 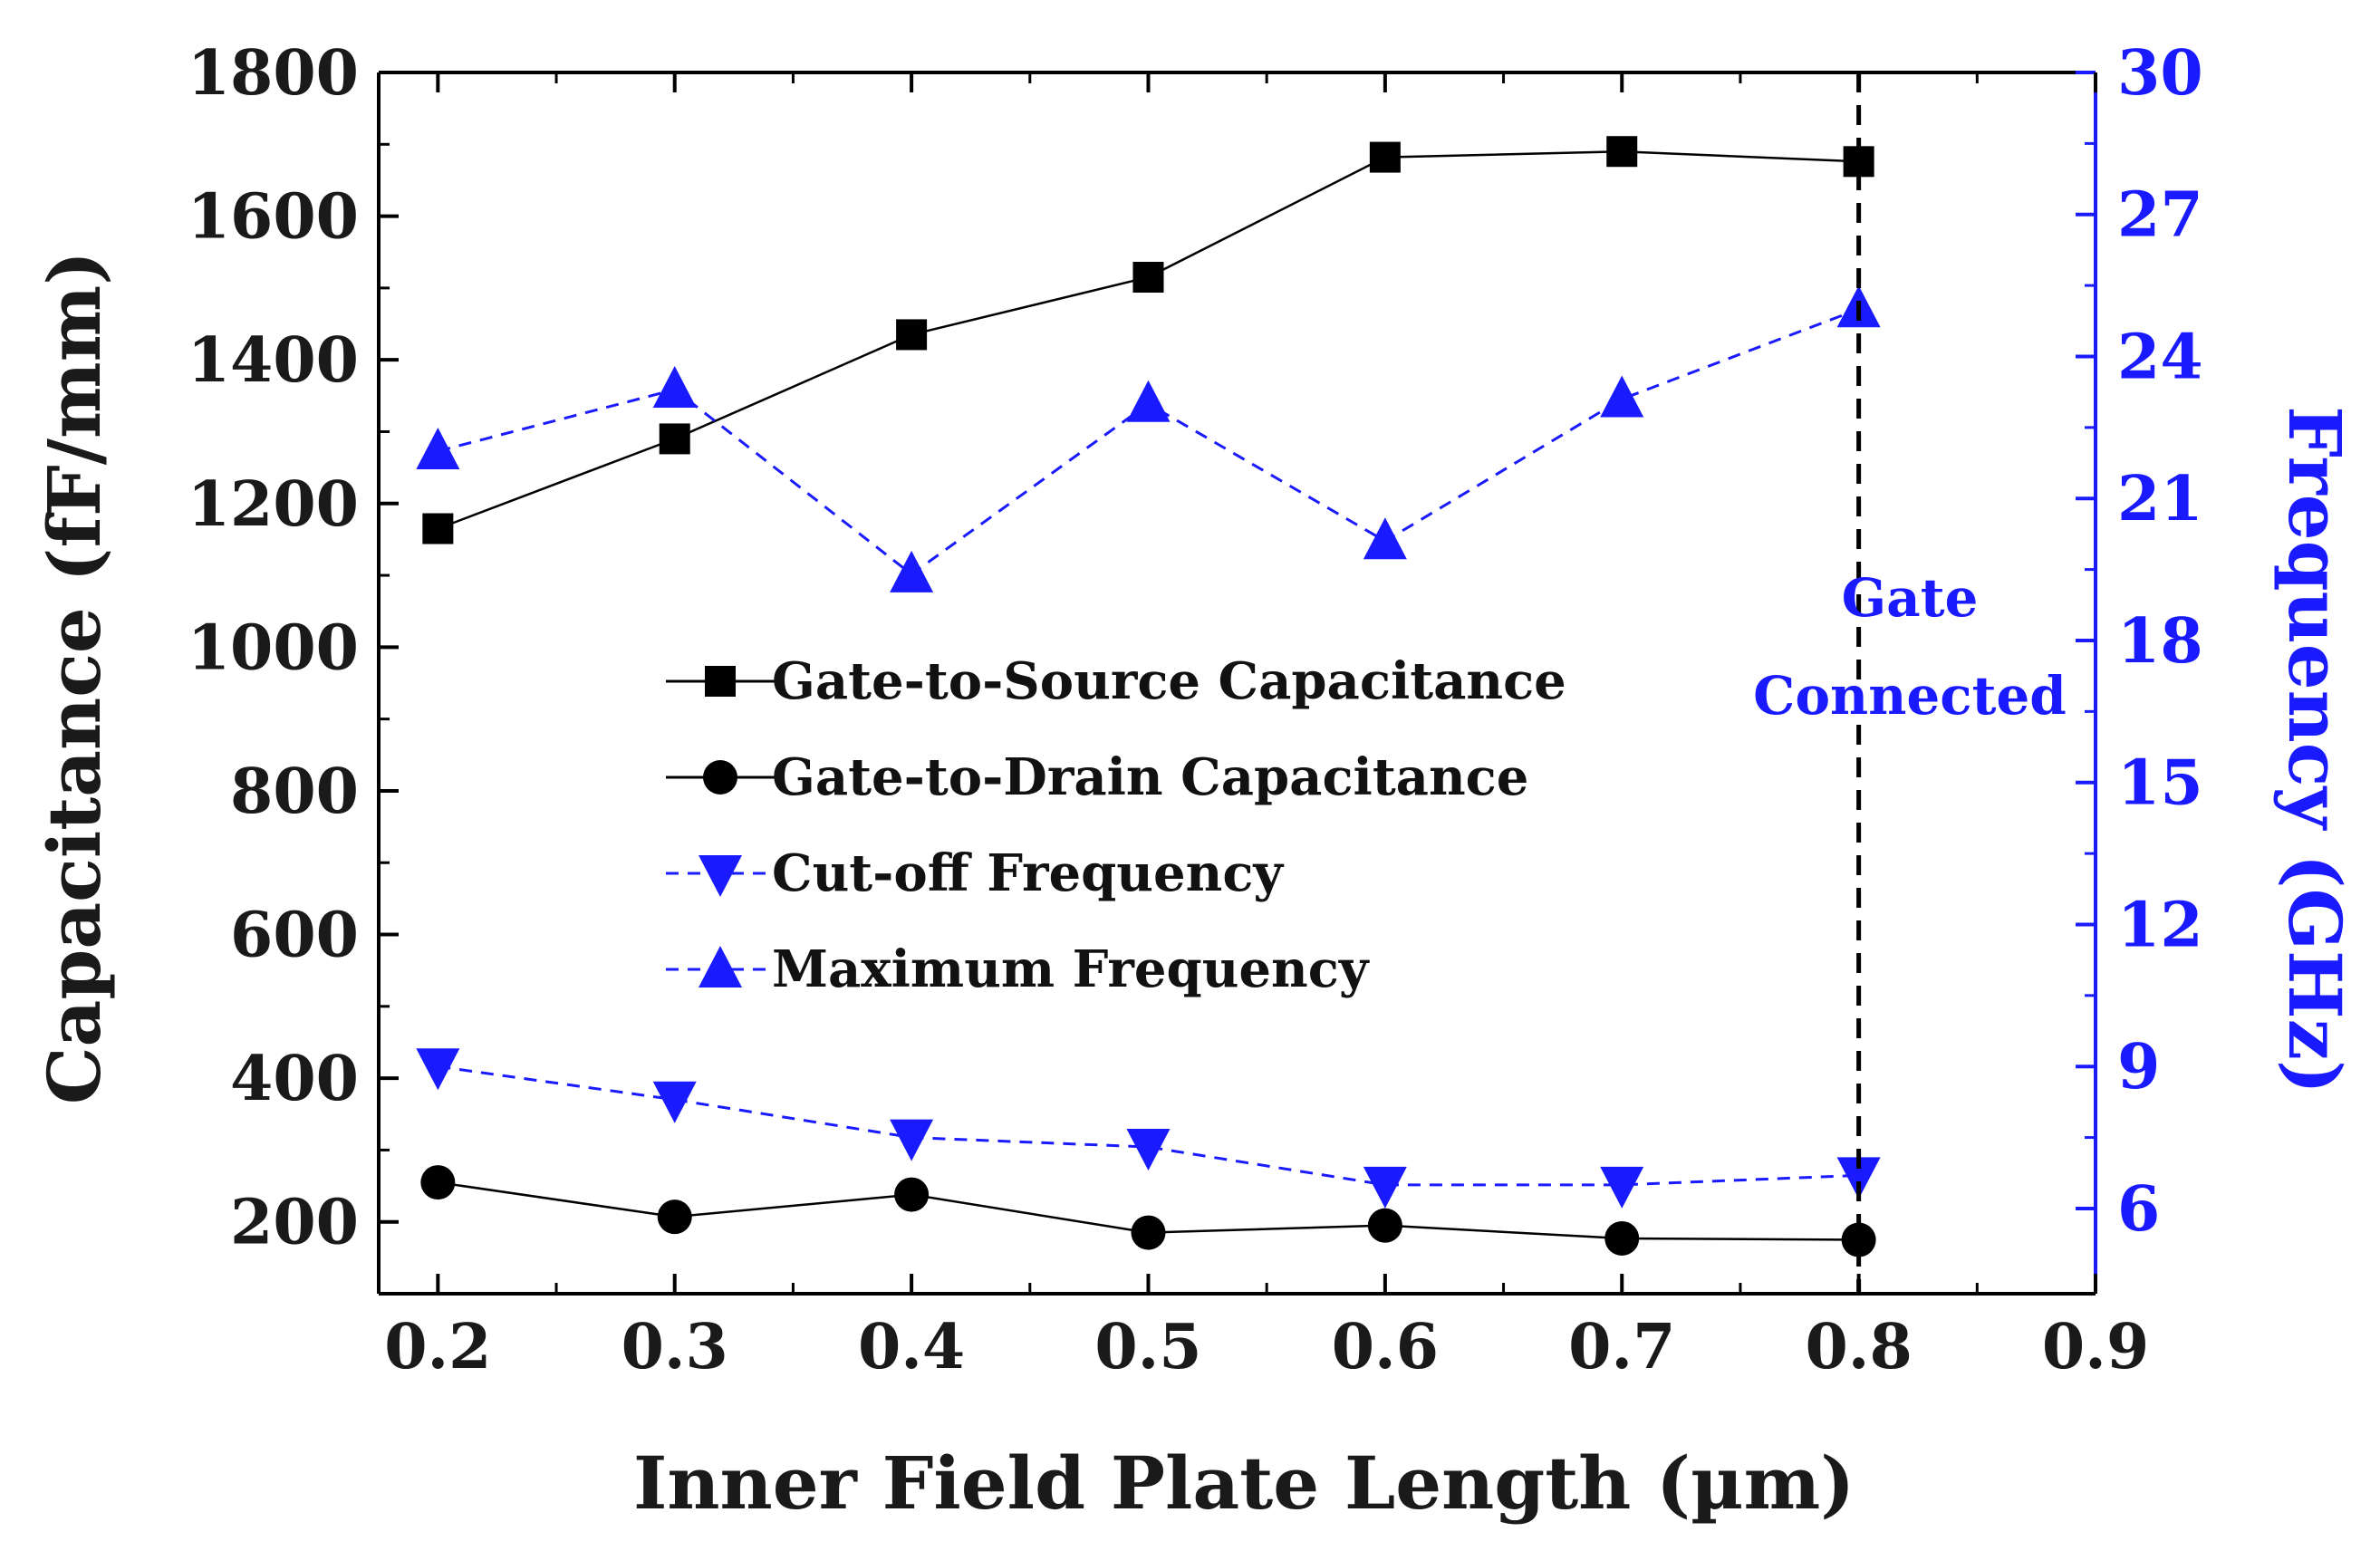 I want to click on legend-item: Cut-off Frequency, so click(x=975, y=873).